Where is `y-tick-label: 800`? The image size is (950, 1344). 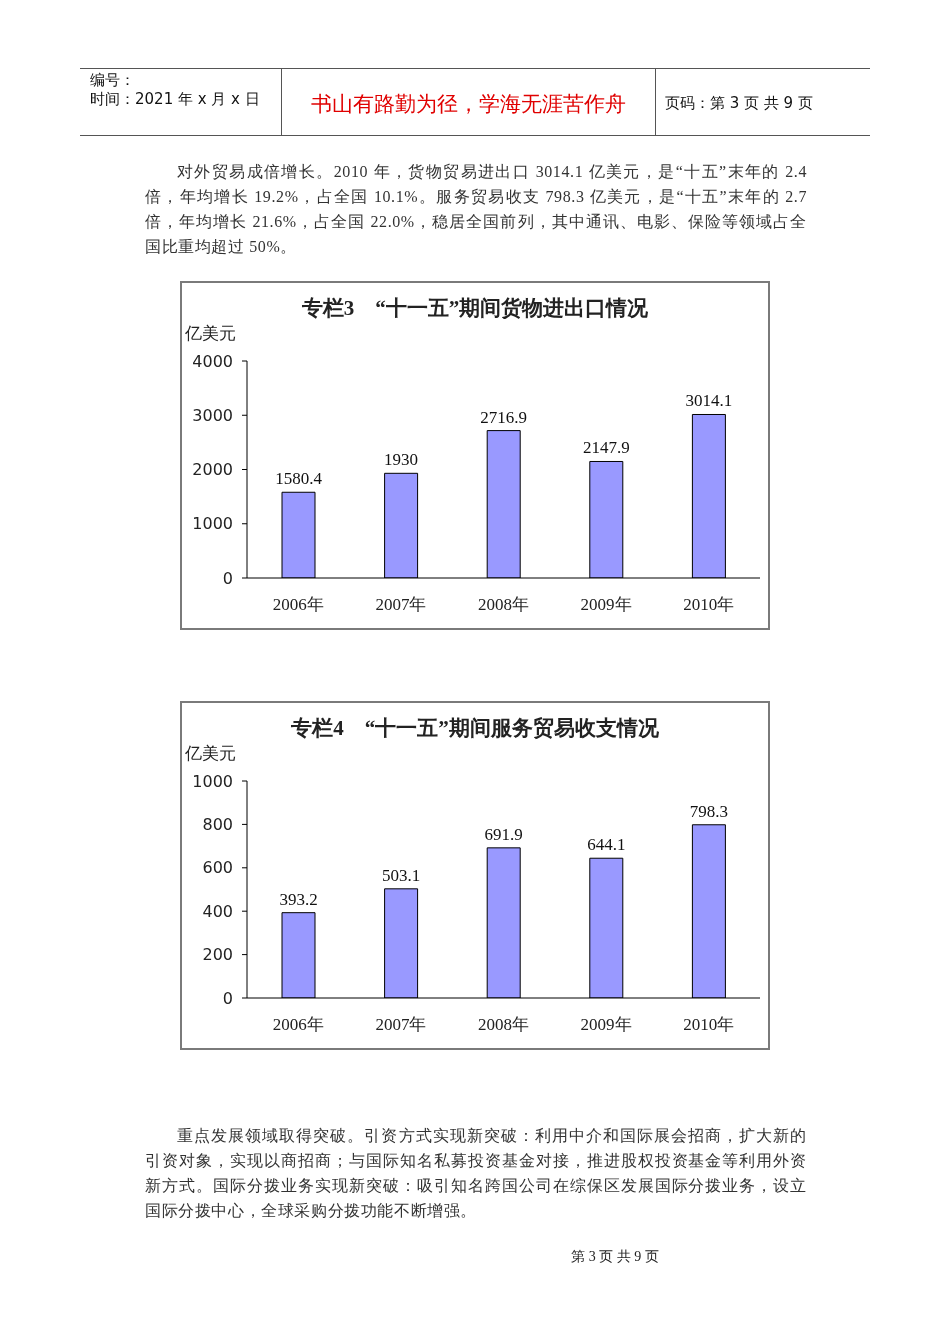 y-tick-label: 800 is located at coordinates (217, 825).